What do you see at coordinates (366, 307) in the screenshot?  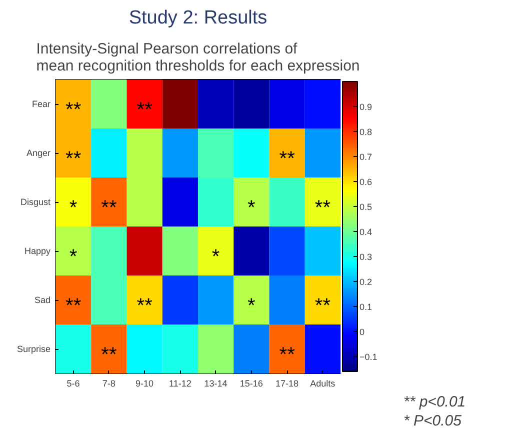 I see `color-bar-label: 0.1` at bounding box center [366, 307].